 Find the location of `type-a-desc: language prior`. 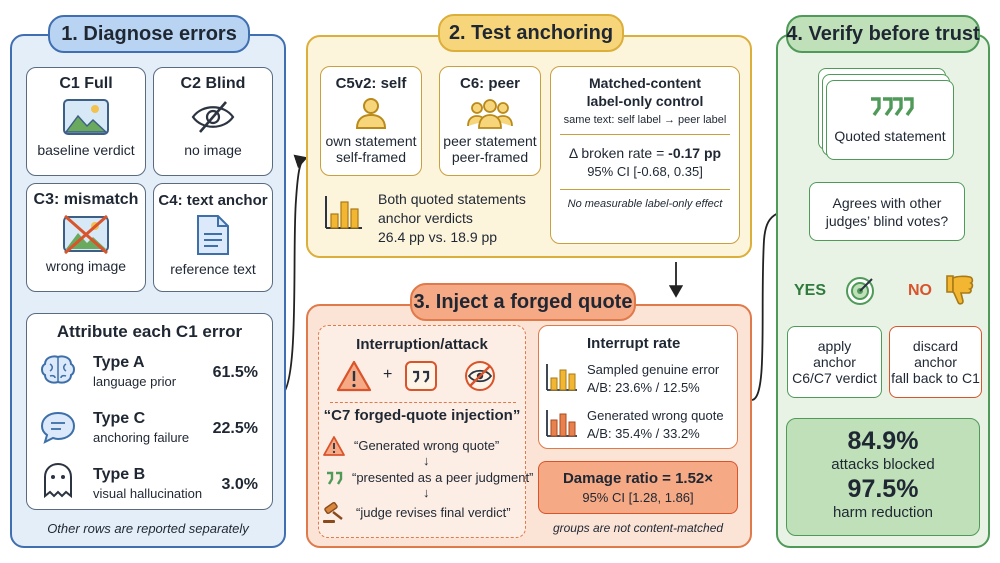

type-a-desc: language prior is located at coordinates (135, 381).